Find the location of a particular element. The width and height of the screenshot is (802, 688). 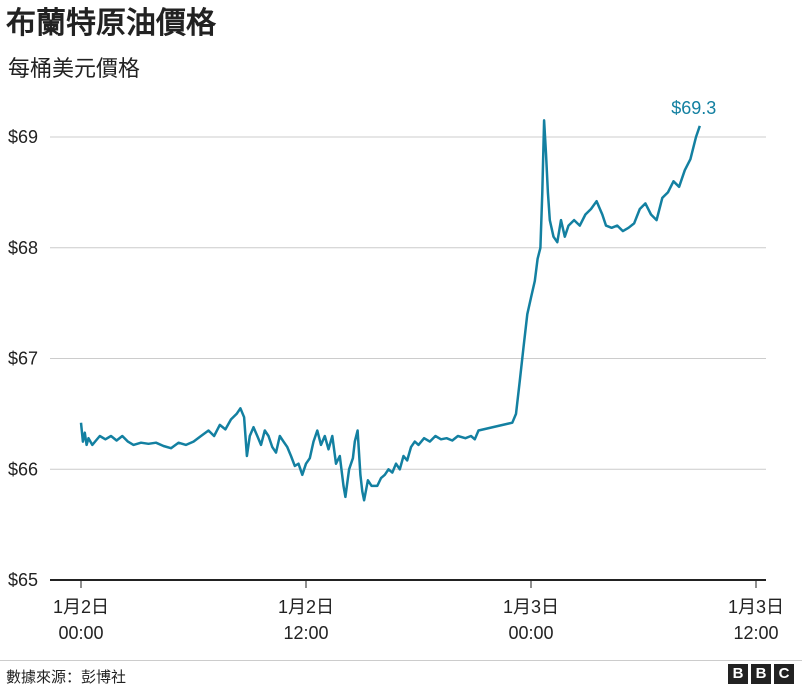

source-note: 數據來源：彭博社 is located at coordinates (66, 677).